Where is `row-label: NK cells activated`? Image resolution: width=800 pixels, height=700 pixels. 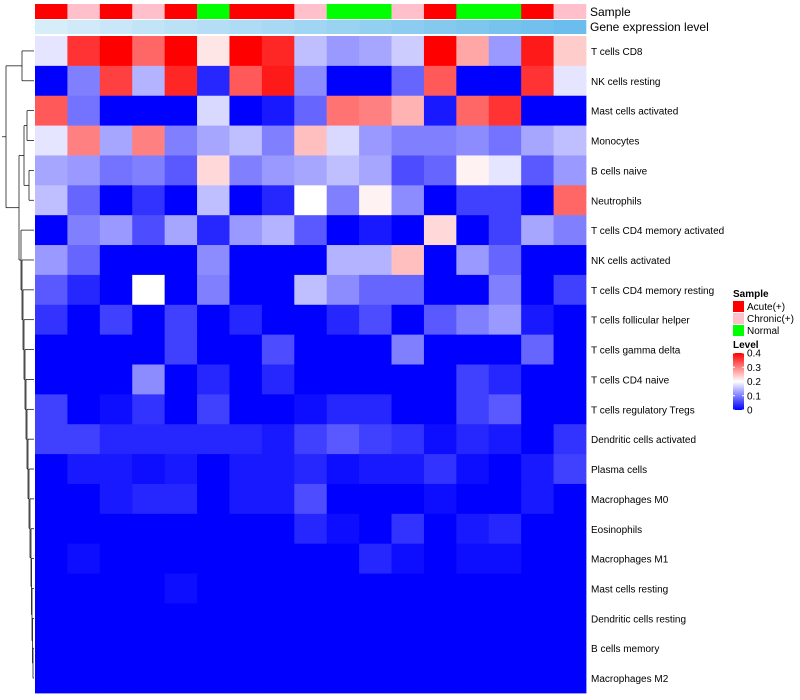 row-label: NK cells activated is located at coordinates (630, 261).